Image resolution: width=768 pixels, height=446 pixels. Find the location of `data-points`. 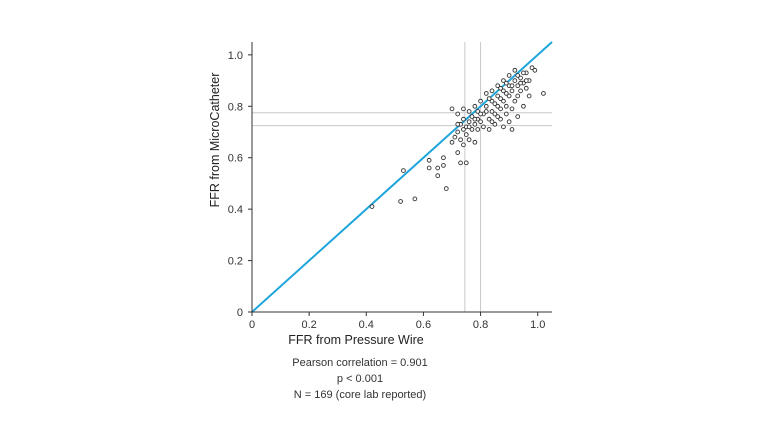

data-points is located at coordinates (457, 137).